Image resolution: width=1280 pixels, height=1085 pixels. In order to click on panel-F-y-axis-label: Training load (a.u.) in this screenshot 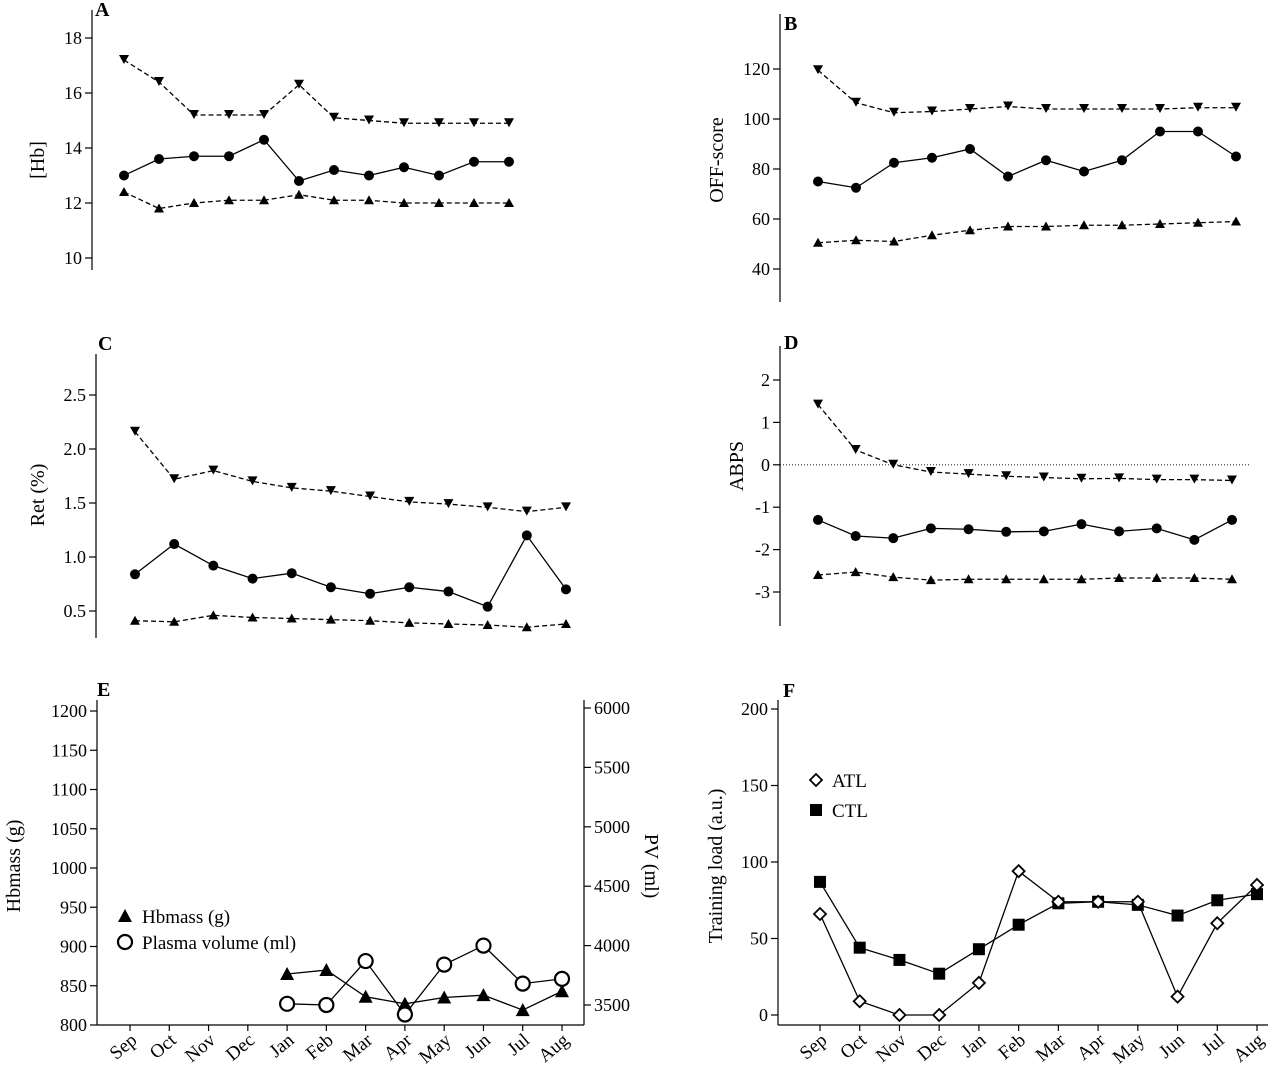, I will do `click(716, 866)`.